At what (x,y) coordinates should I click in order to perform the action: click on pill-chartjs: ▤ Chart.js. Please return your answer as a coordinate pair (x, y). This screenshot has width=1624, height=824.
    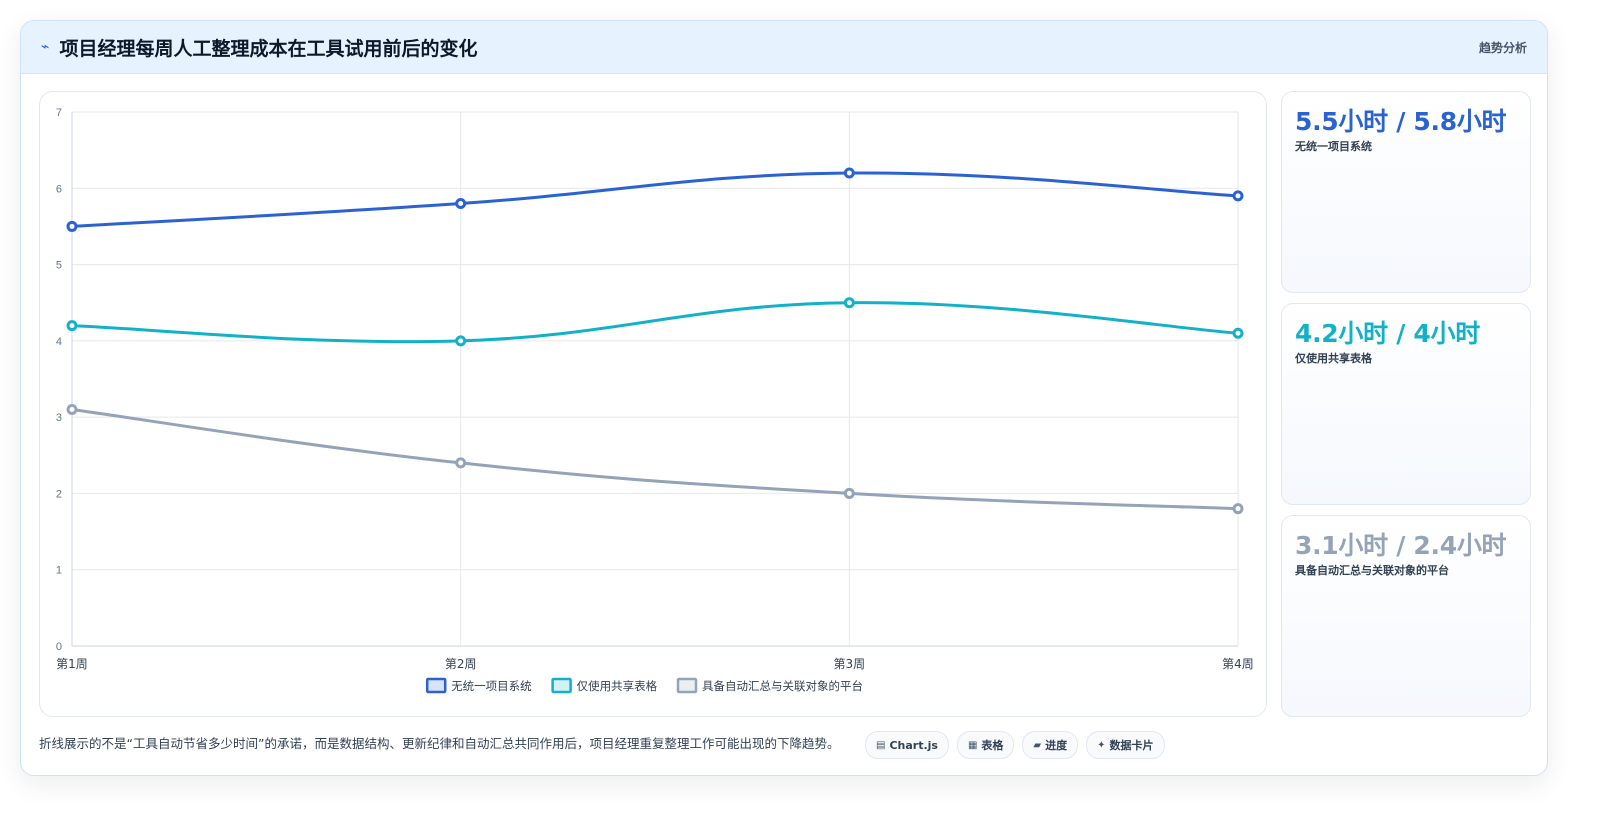
    Looking at the image, I should click on (907, 745).